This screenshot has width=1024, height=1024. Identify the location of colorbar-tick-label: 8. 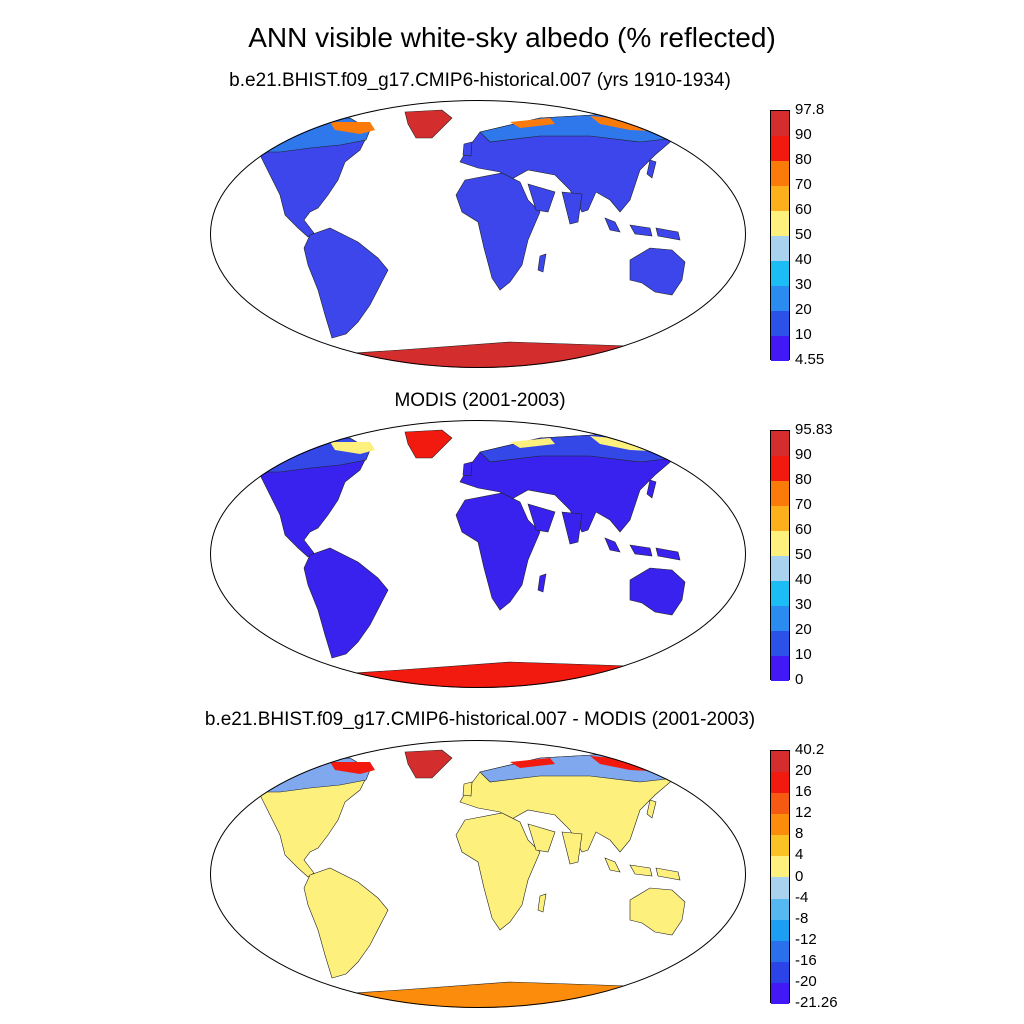
(799, 834).